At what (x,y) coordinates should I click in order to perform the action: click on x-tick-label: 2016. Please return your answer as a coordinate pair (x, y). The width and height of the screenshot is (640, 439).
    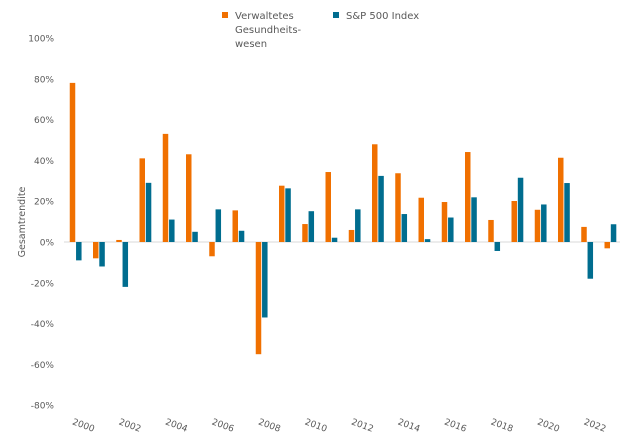
    Looking at the image, I should click on (455, 426).